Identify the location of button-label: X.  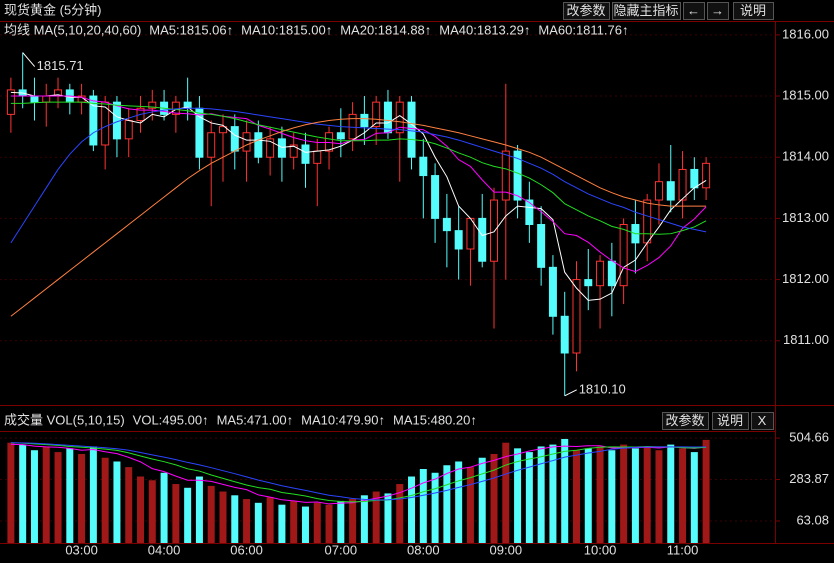
(762, 420).